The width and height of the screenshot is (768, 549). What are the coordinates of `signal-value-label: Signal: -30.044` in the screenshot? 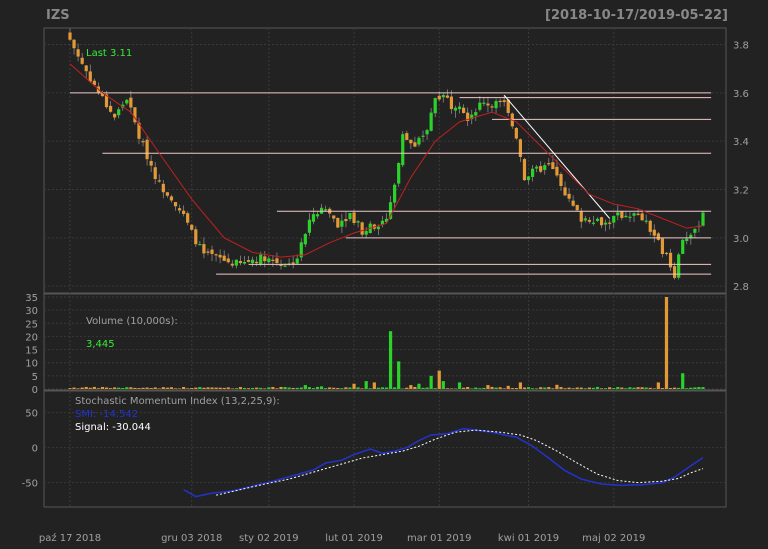 It's located at (113, 427).